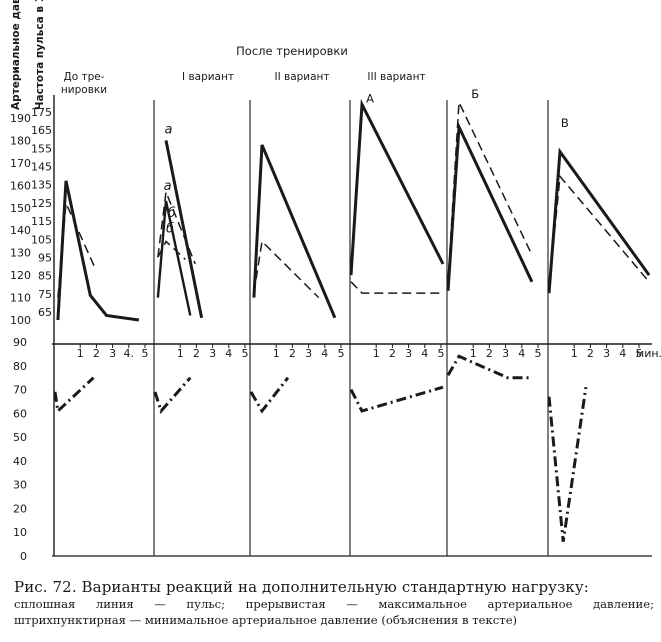 This screenshot has height=642, width=661. Describe the element at coordinates (84, 90) in the screenshot. I see `panel-title: нировки` at that location.